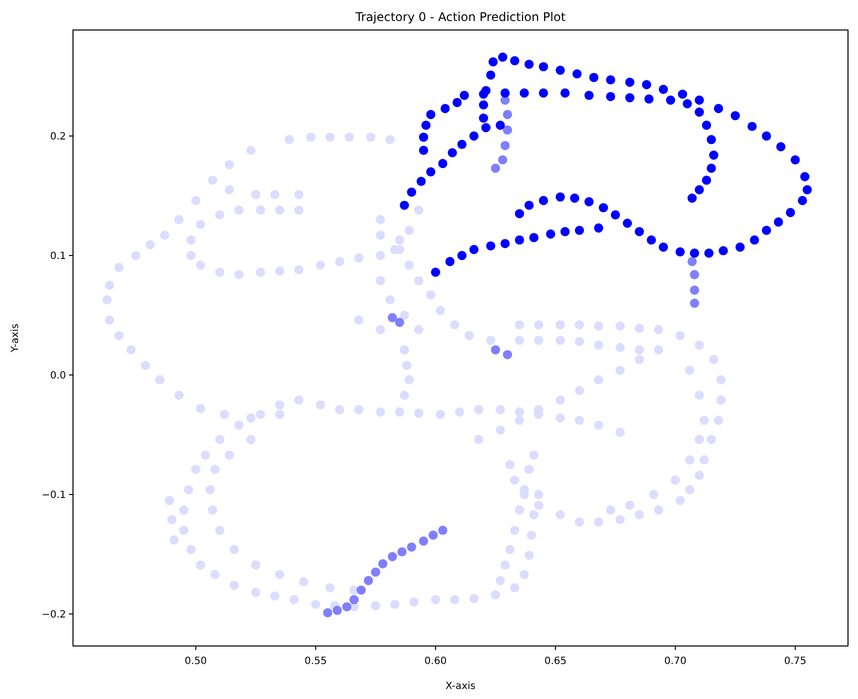 This screenshot has width=858, height=699. Describe the element at coordinates (435, 661) in the screenshot. I see `x-tick-label: 0.60` at that location.